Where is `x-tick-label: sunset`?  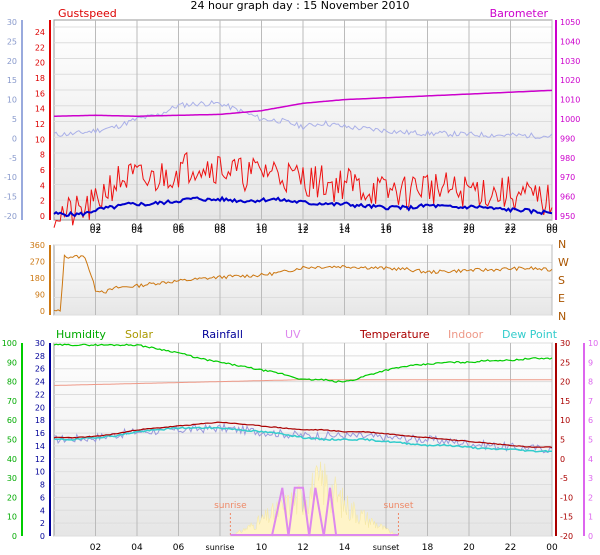 x-tick-label: sunset is located at coordinates (386, 547).